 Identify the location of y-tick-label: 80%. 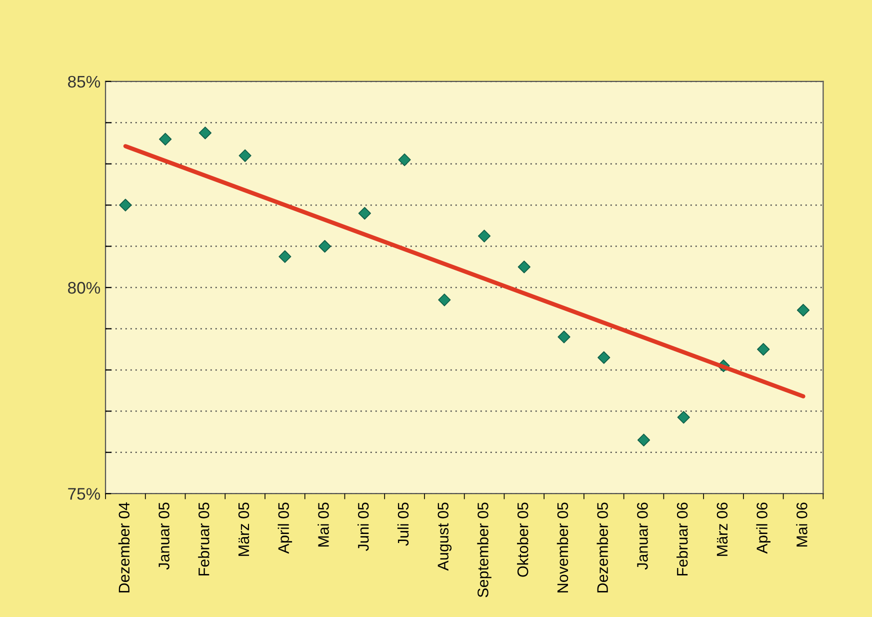
(84, 288).